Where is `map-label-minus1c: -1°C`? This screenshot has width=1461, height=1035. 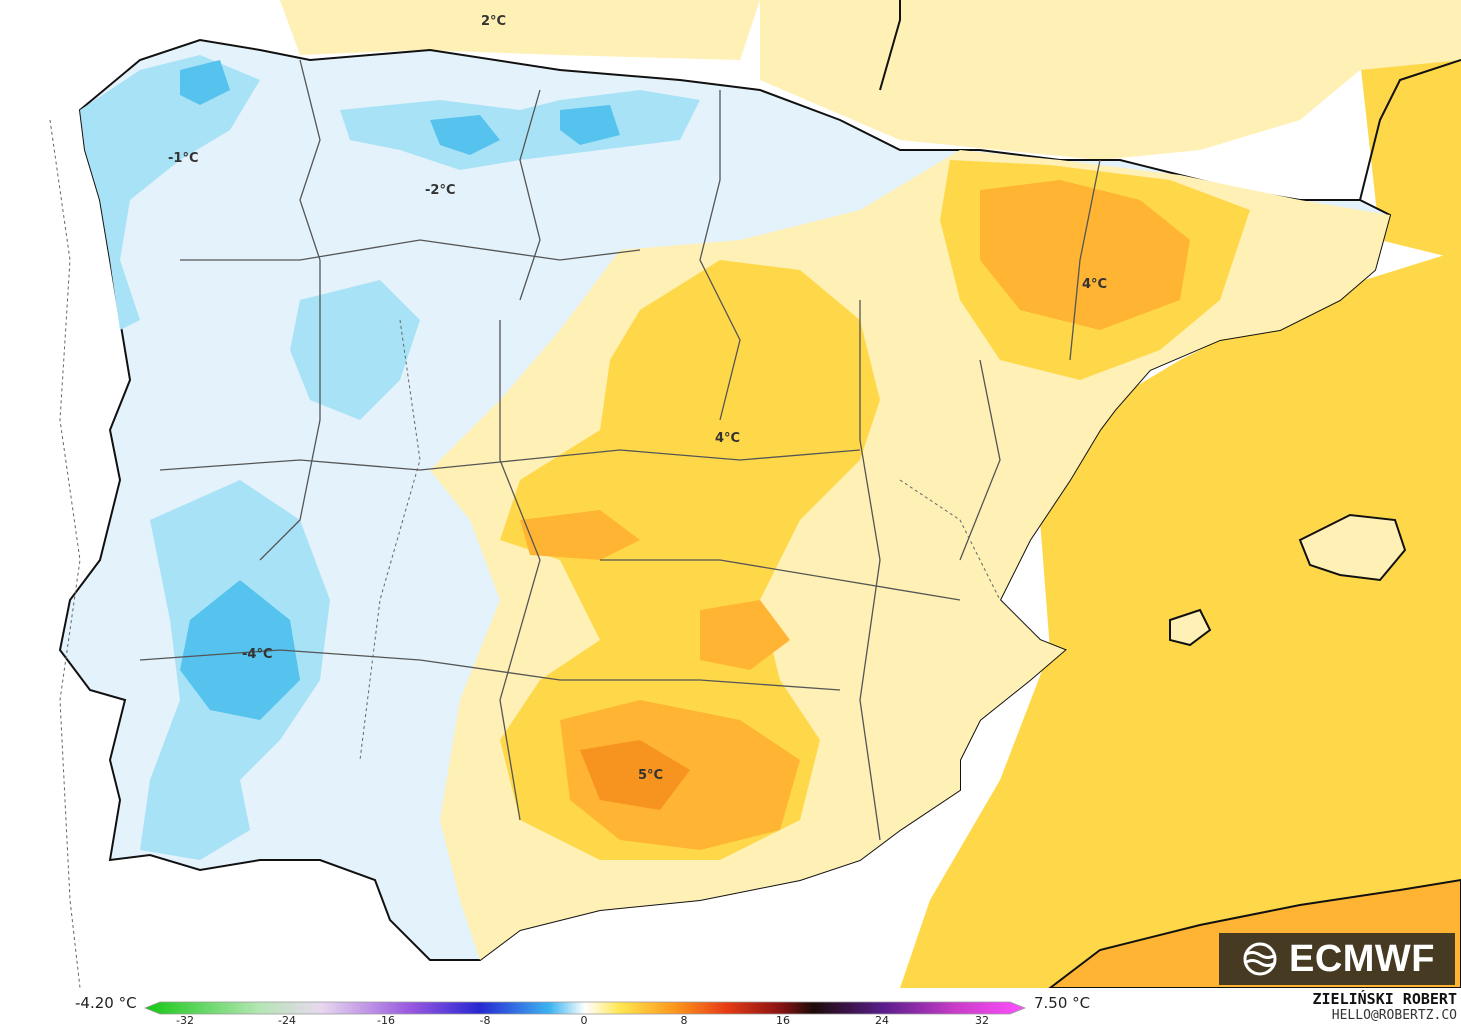 map-label-minus1c: -1°C is located at coordinates (183, 158).